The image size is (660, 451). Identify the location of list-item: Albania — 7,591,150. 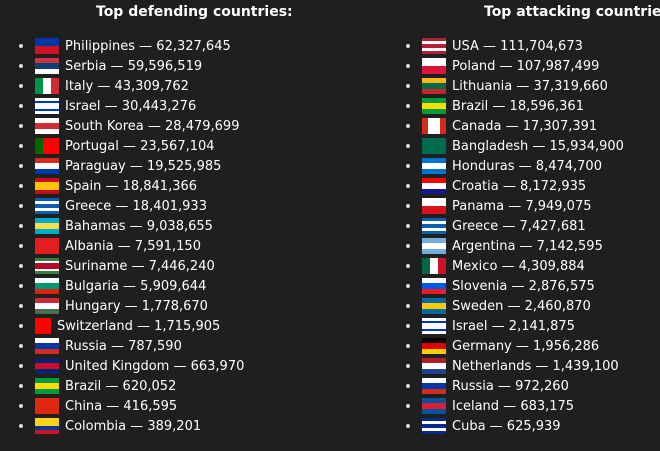
(122, 246).